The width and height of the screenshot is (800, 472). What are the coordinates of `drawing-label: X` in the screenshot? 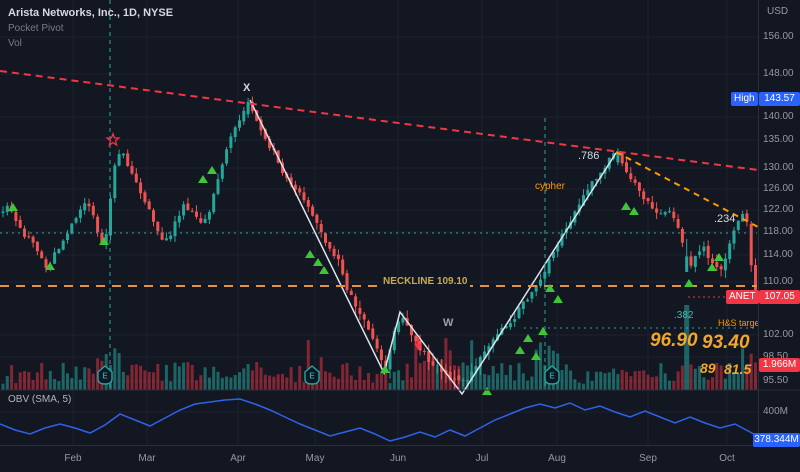 It's located at (247, 88).